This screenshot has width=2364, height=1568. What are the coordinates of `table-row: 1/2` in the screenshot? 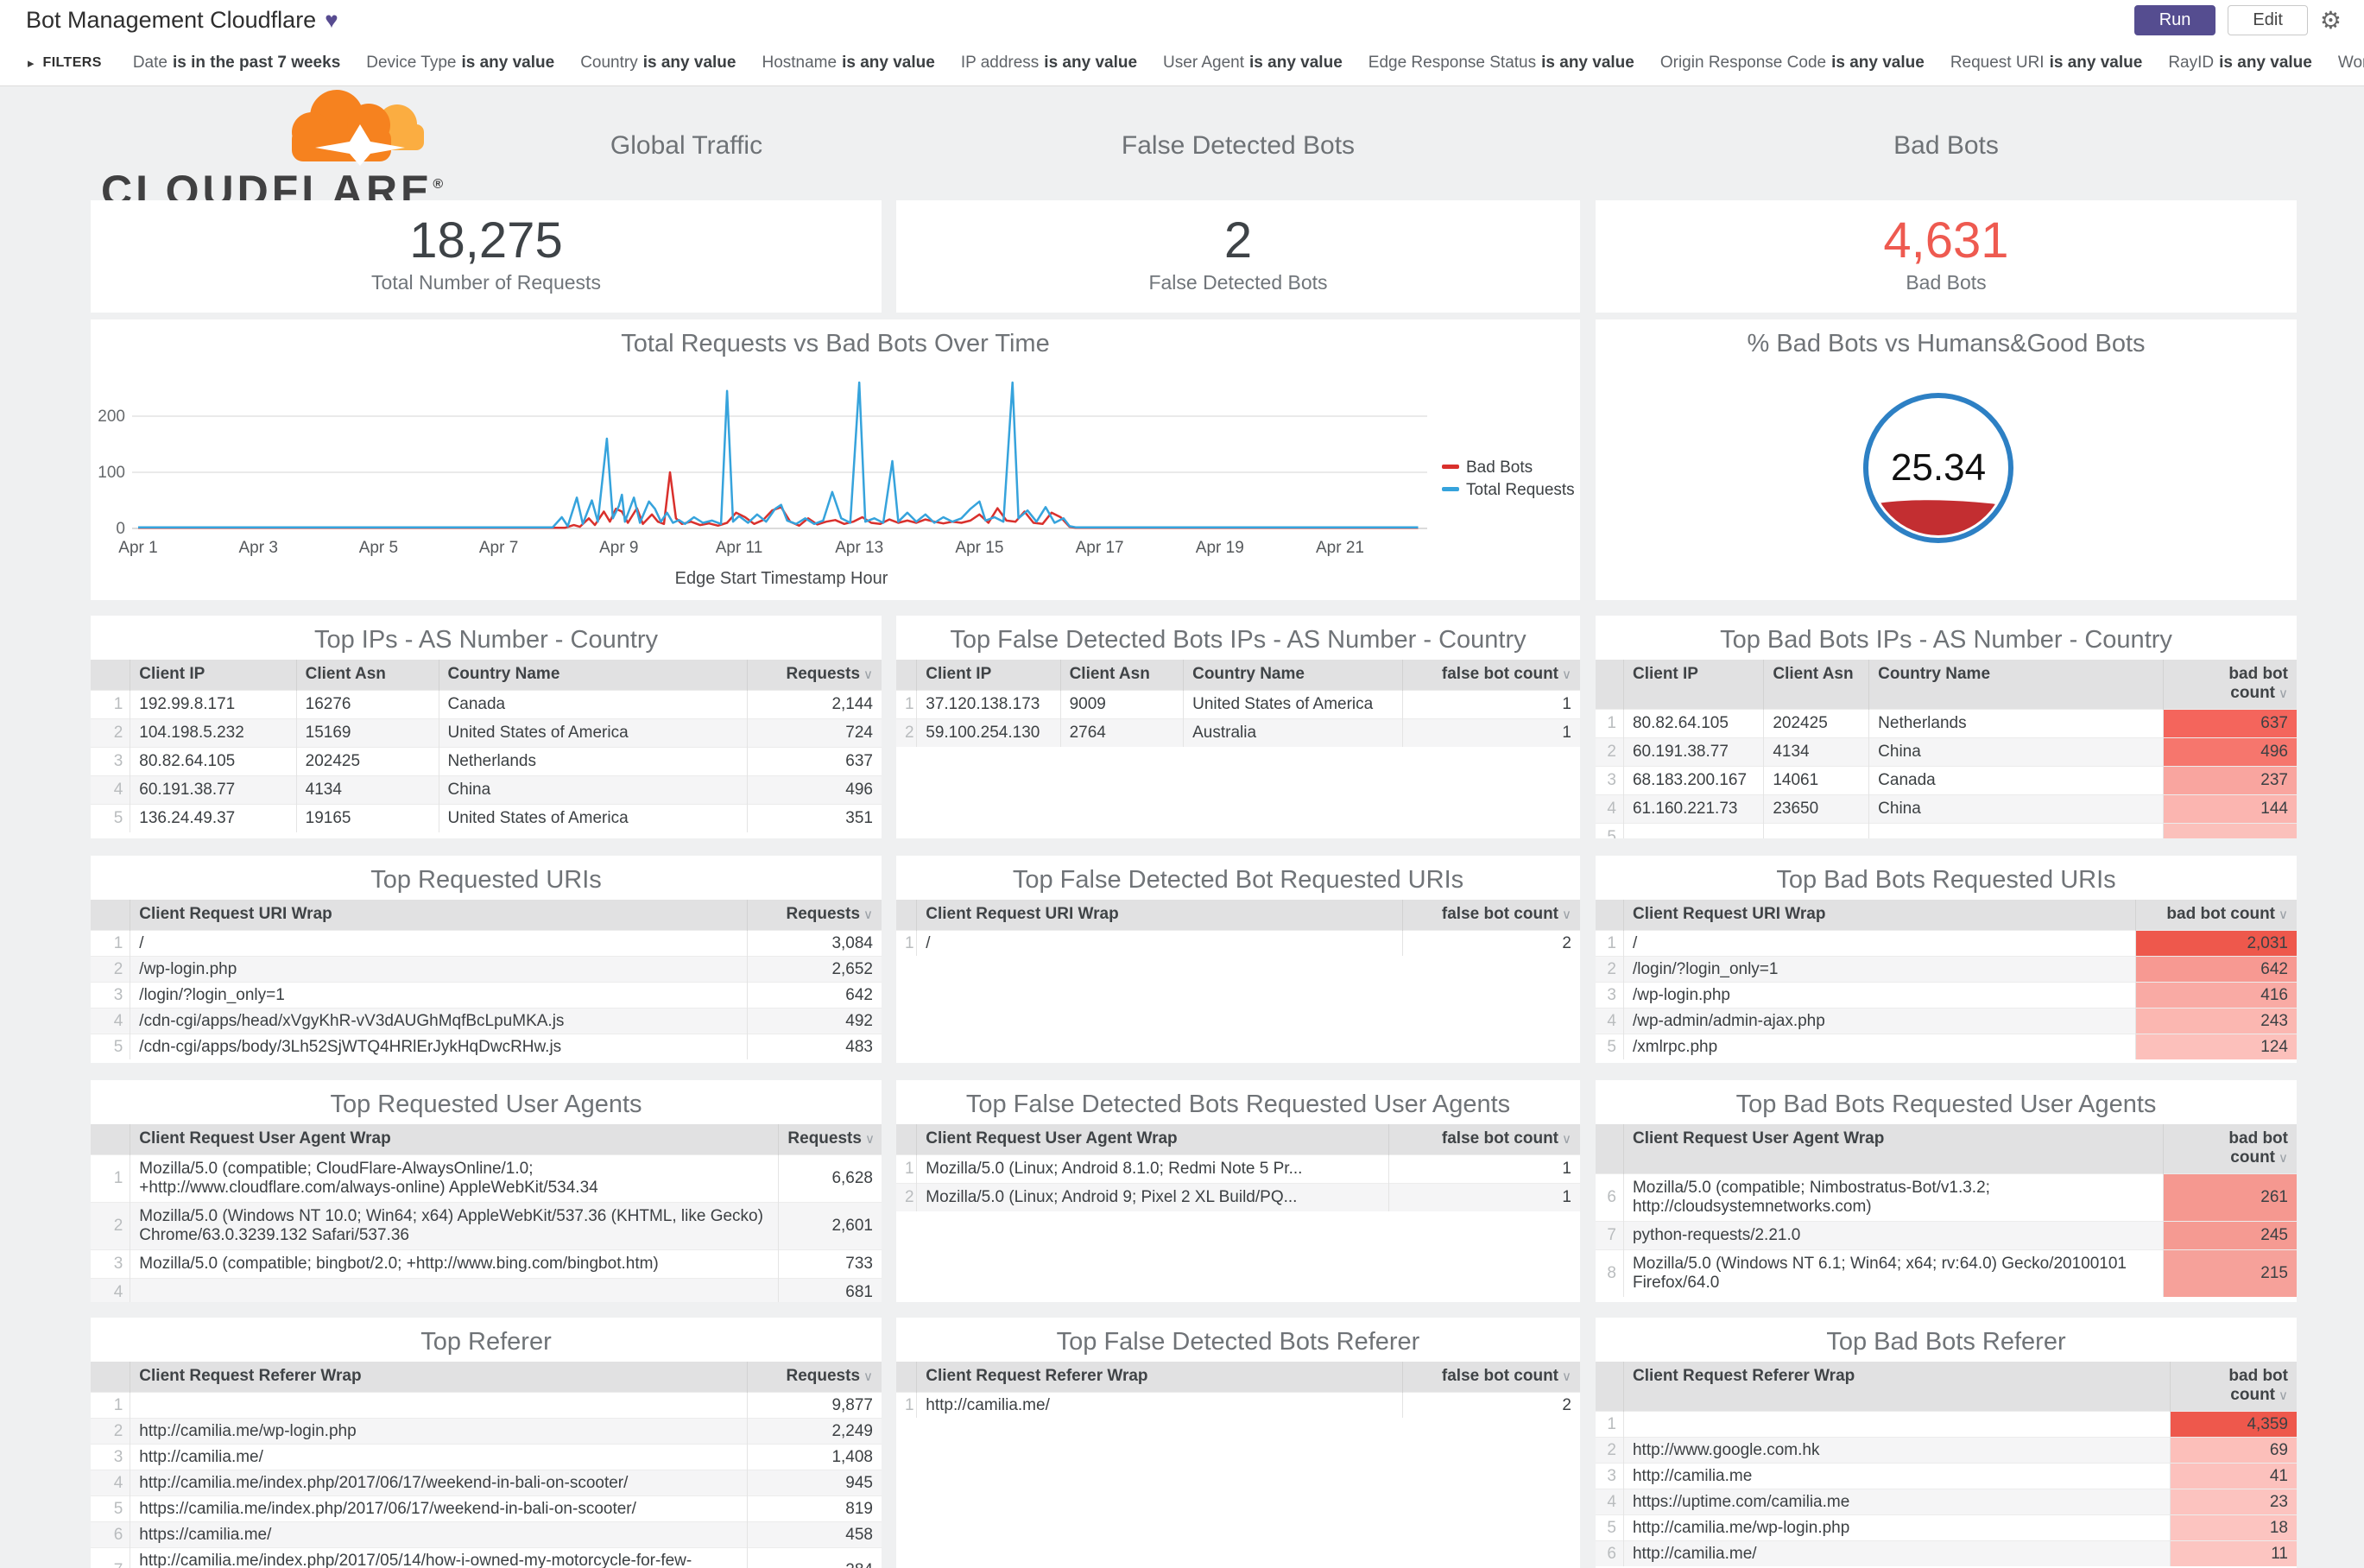 It's located at (1238, 943).